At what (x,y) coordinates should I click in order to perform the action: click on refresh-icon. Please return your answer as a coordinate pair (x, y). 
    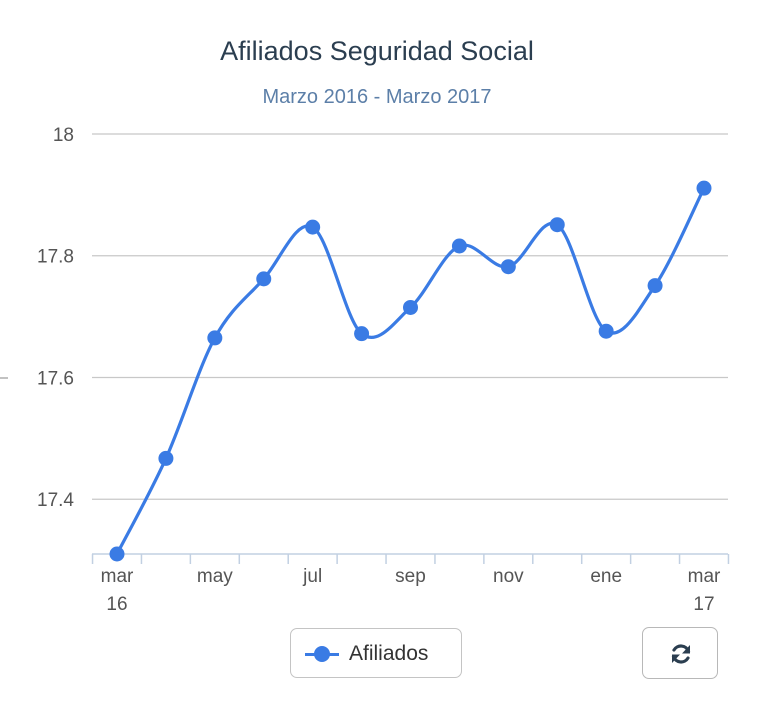
    Looking at the image, I should click on (681, 654).